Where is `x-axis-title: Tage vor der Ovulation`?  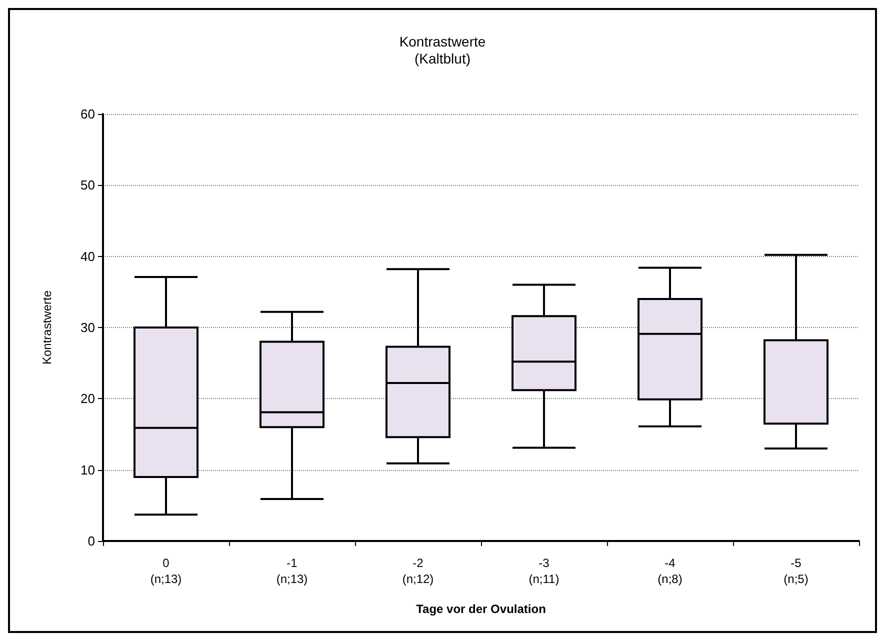
x-axis-title: Tage vor der Ovulation is located at coordinates (481, 609).